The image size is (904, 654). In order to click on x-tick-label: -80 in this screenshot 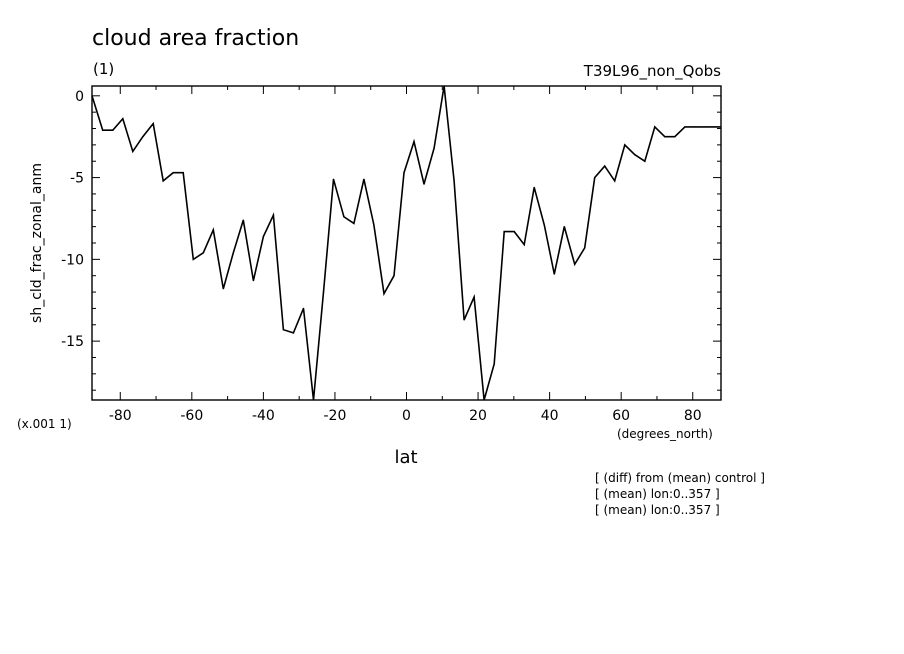, I will do `click(120, 416)`.